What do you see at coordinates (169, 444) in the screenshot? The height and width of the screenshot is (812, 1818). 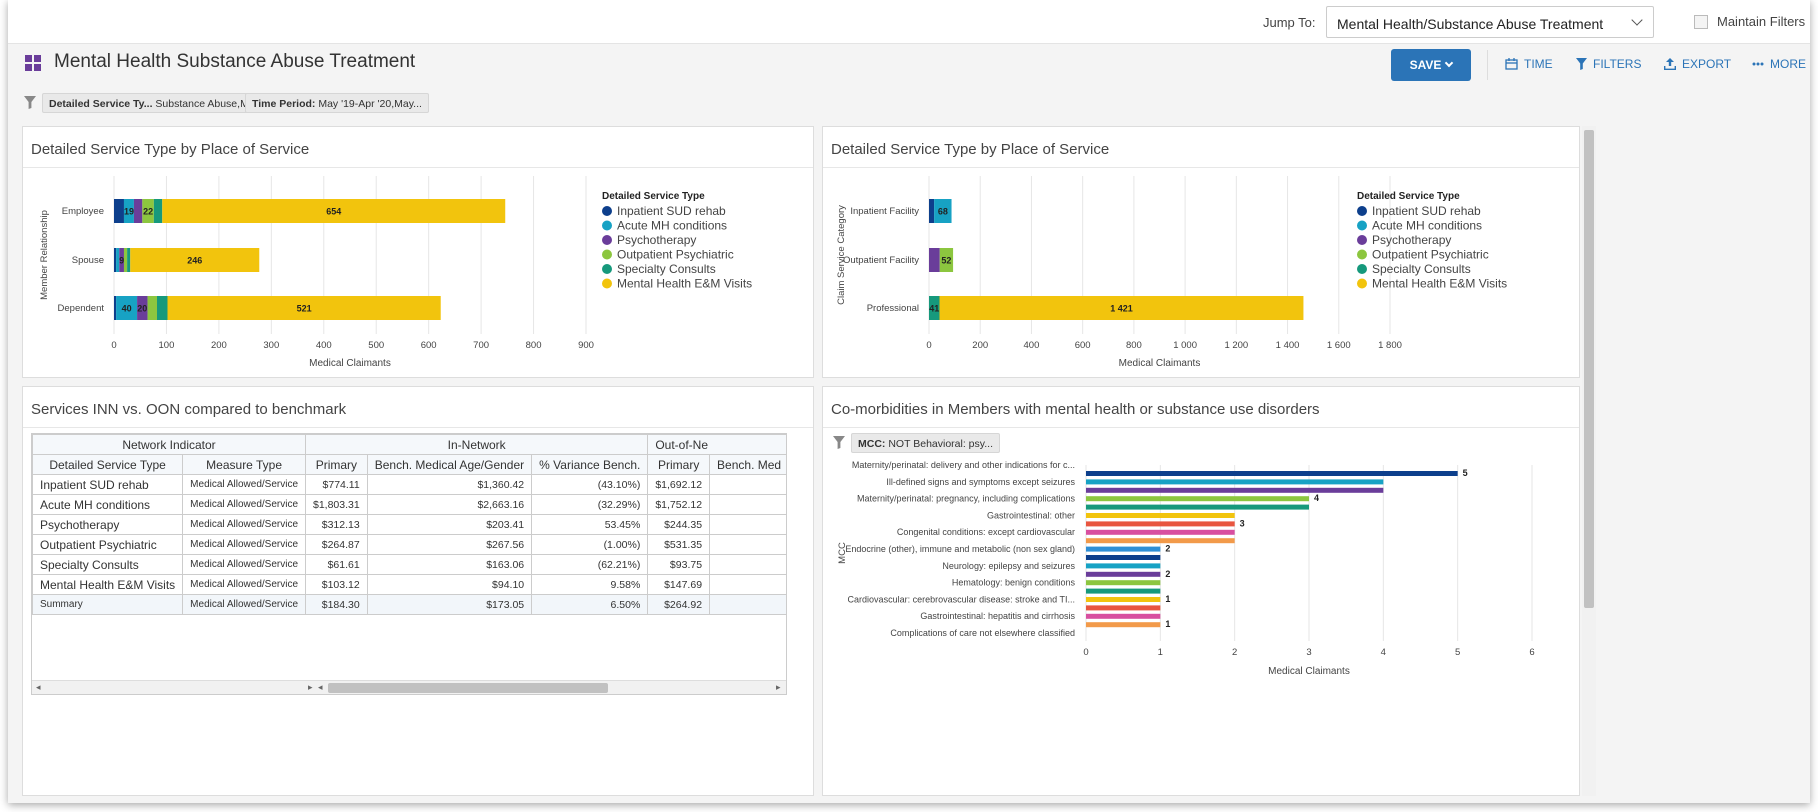 I see `group-header: Network Indicator` at bounding box center [169, 444].